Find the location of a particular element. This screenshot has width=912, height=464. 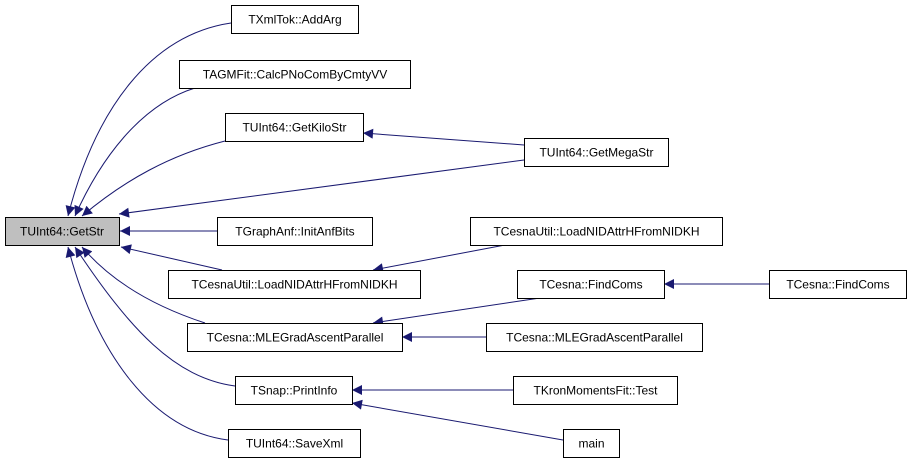

node-label: TAGMFit::CalcPNoComByCmtyVV is located at coordinates (295, 75).